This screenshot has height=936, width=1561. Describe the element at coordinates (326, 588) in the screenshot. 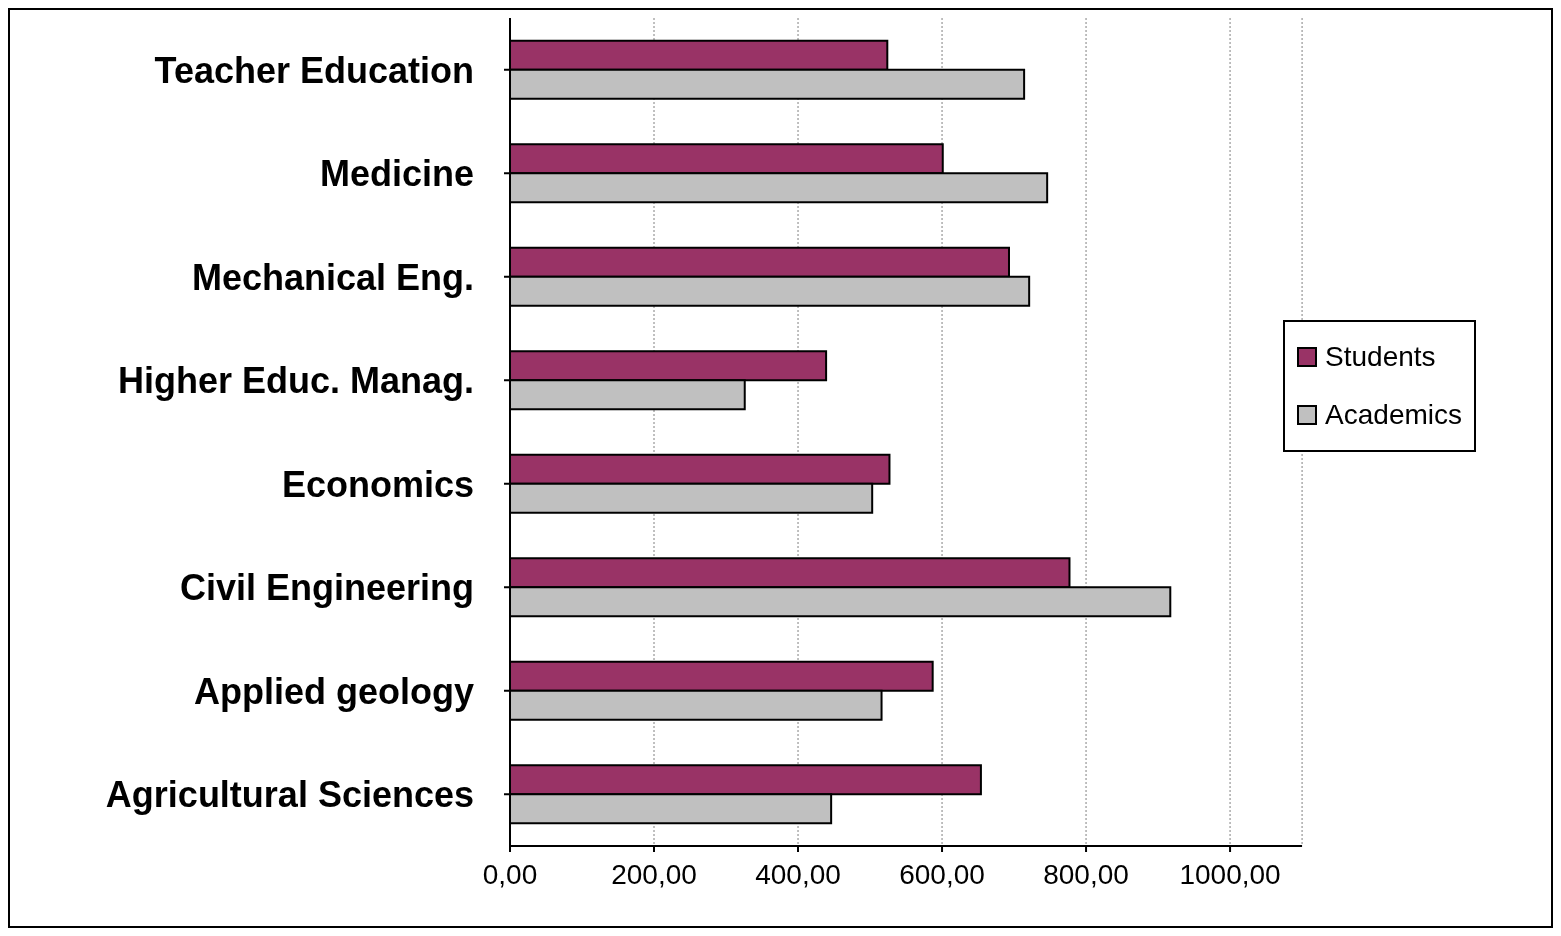

I see `y-tick-label: Civil Engineering` at that location.